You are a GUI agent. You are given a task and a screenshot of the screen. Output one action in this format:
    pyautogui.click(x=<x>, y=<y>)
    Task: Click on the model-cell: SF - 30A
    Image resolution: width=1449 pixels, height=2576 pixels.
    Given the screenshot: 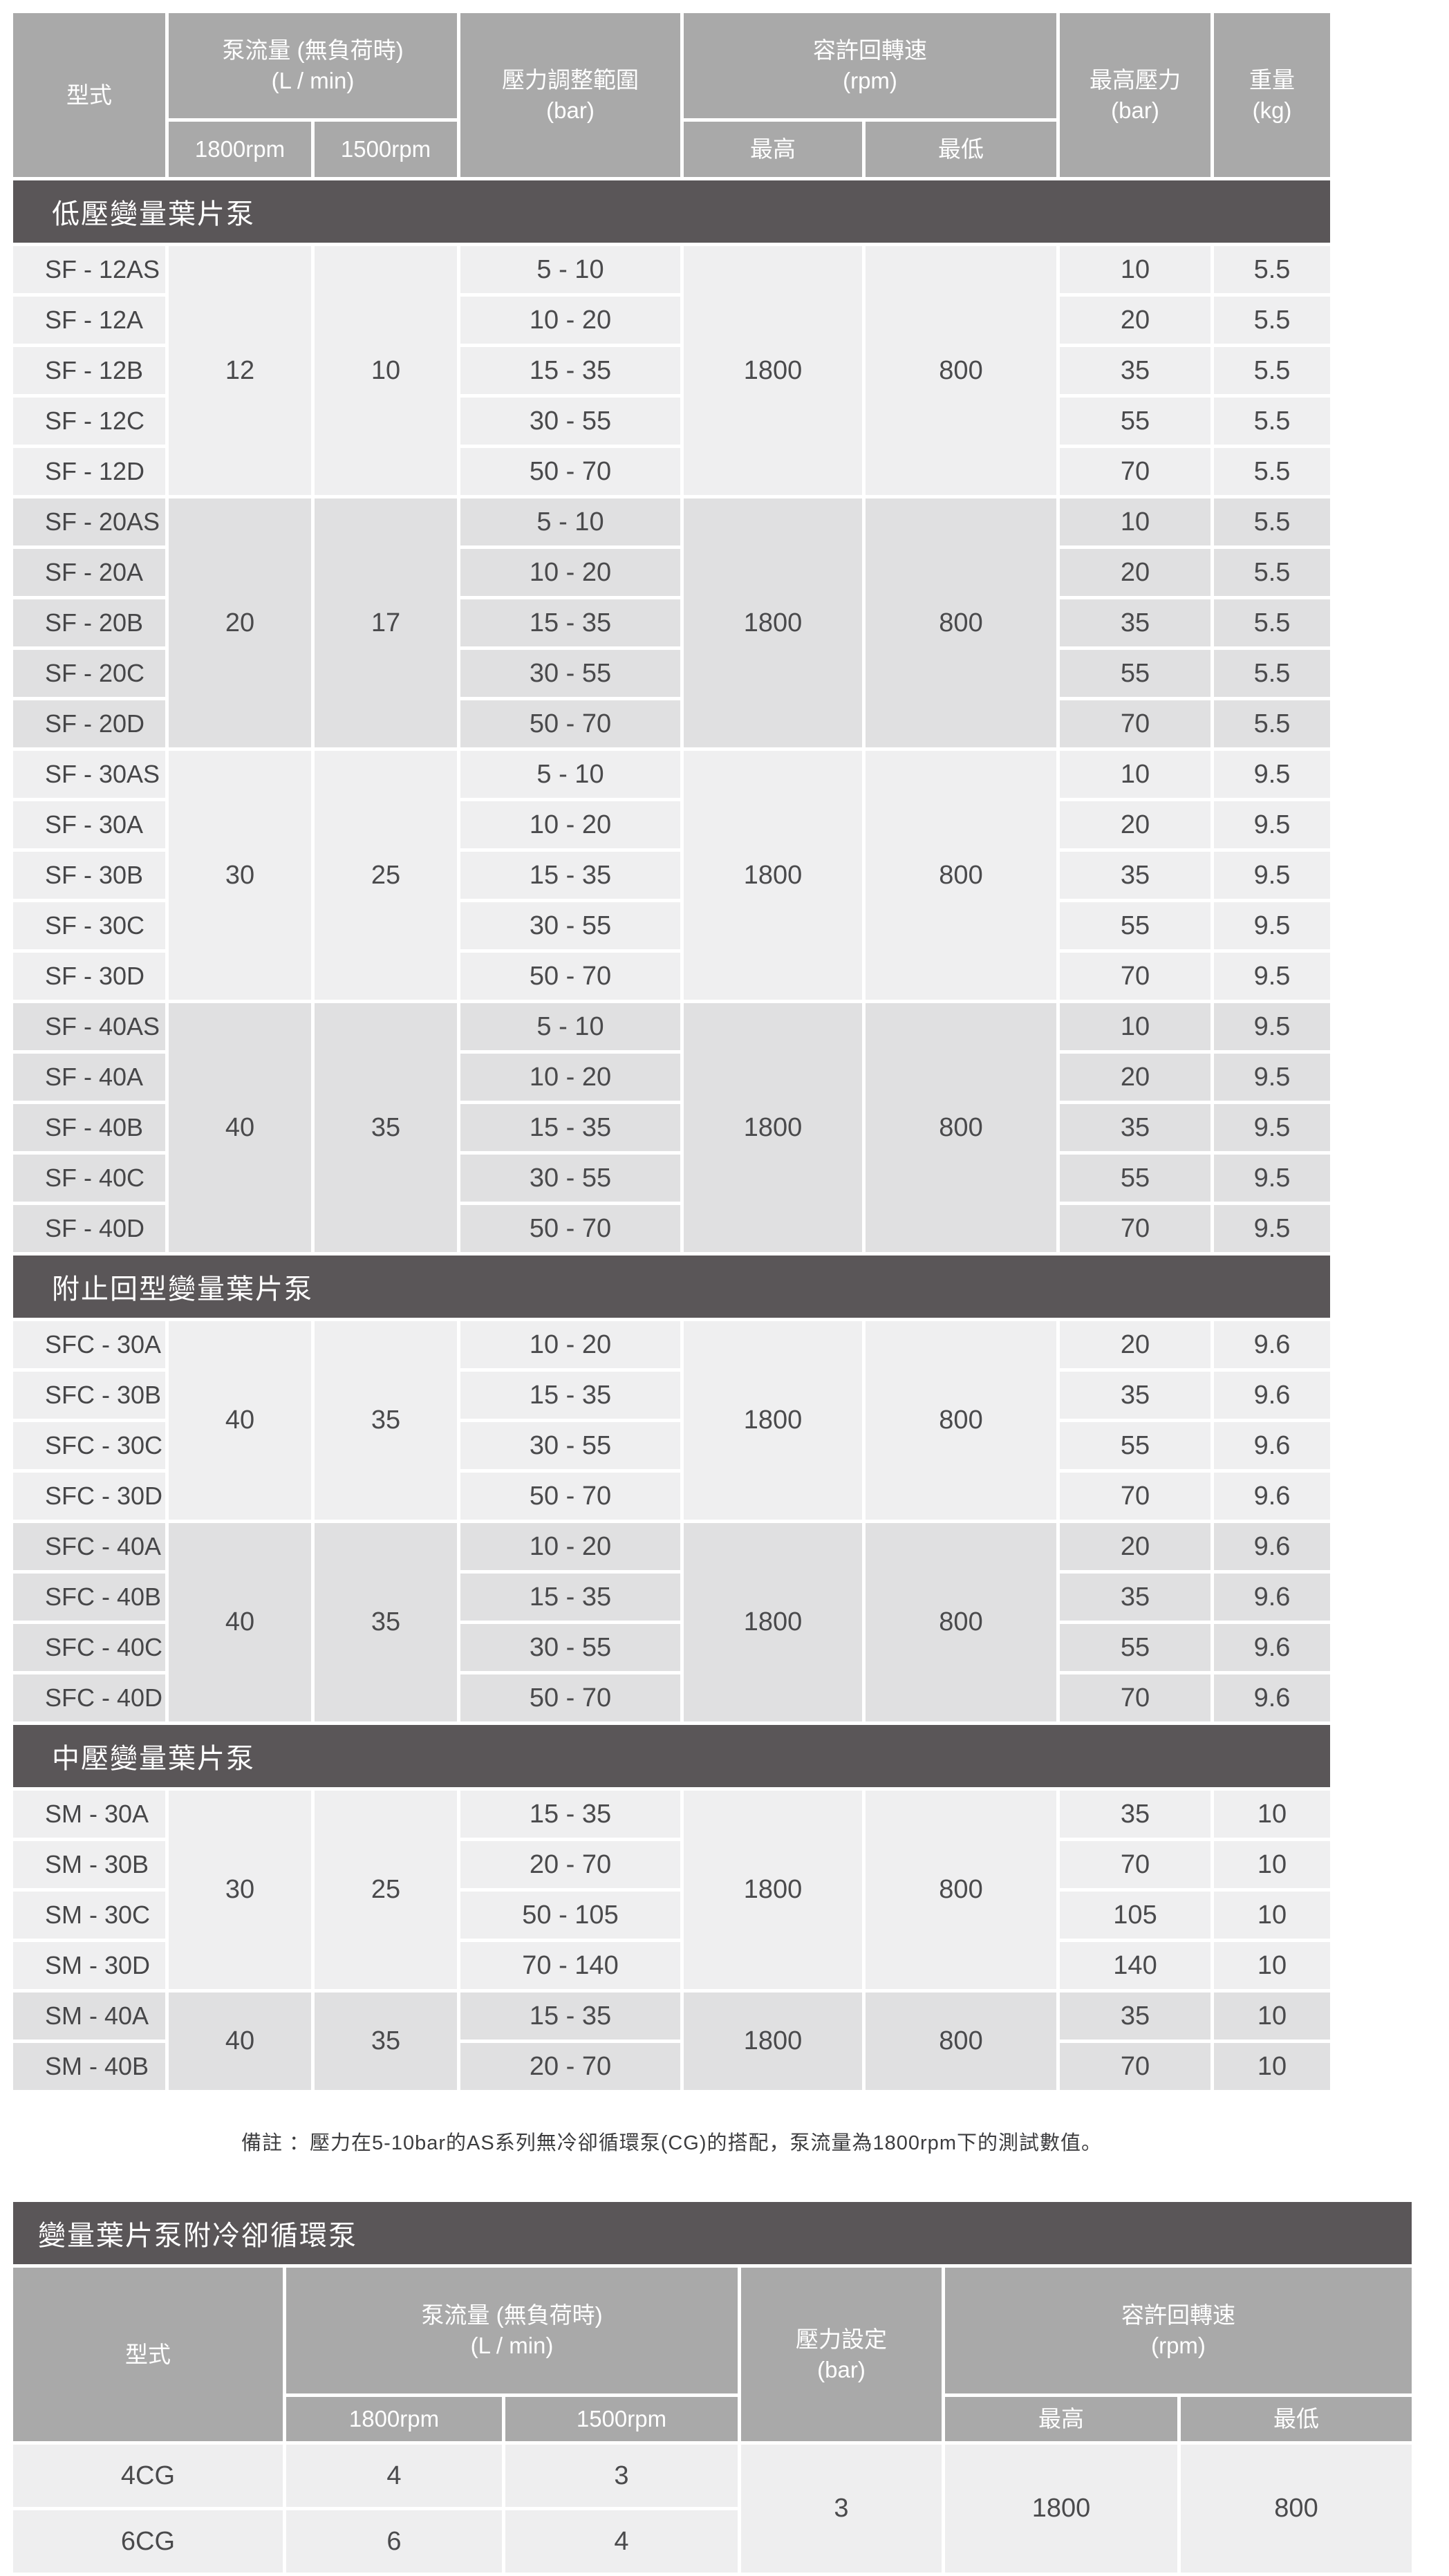 What is the action you would take?
    pyautogui.click(x=89, y=824)
    